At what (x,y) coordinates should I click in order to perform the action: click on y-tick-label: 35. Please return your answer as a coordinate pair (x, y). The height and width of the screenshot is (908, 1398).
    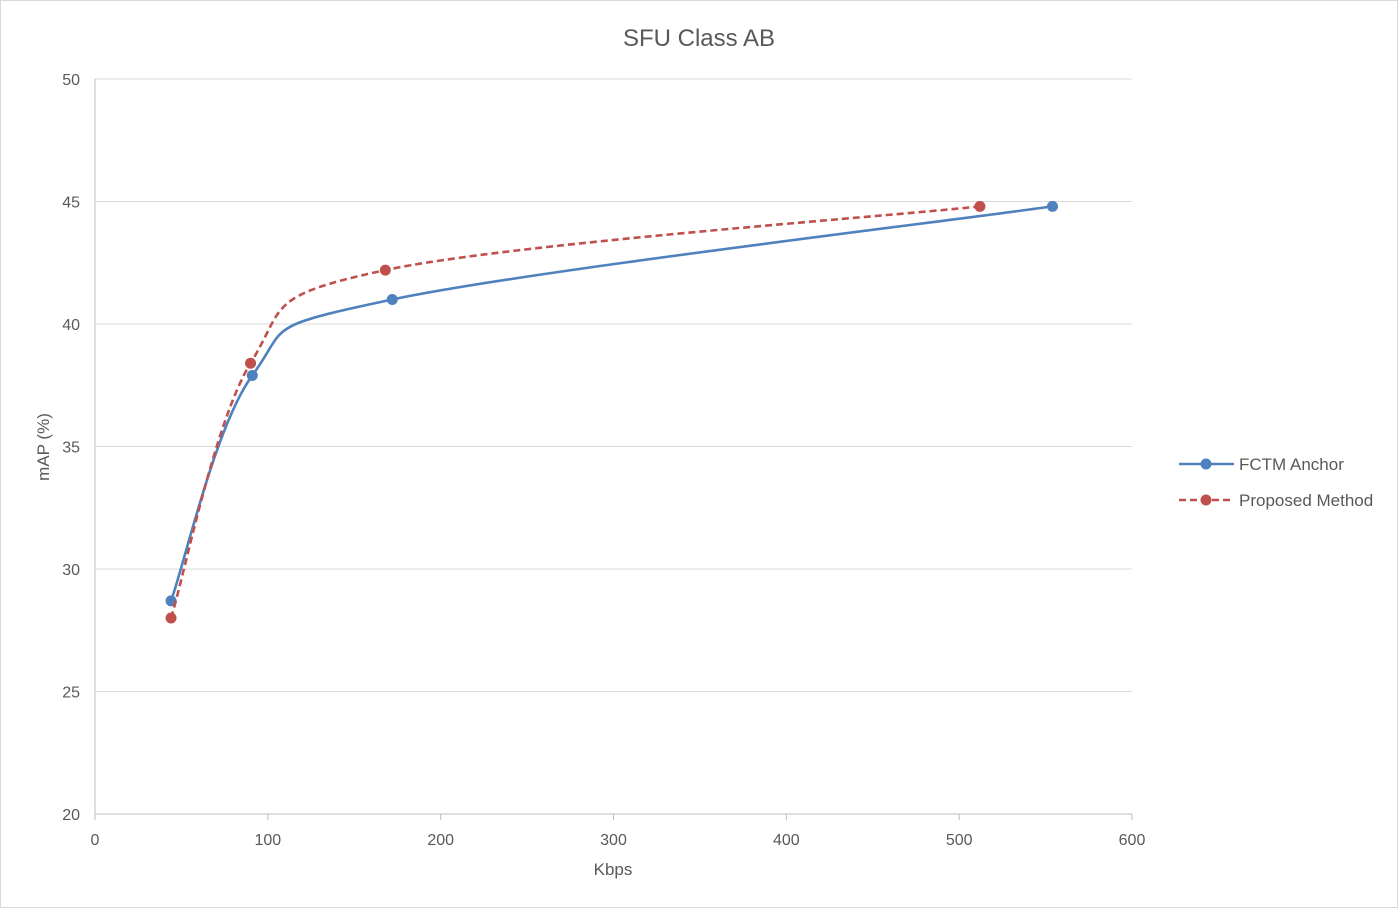
    Looking at the image, I should click on (71, 448).